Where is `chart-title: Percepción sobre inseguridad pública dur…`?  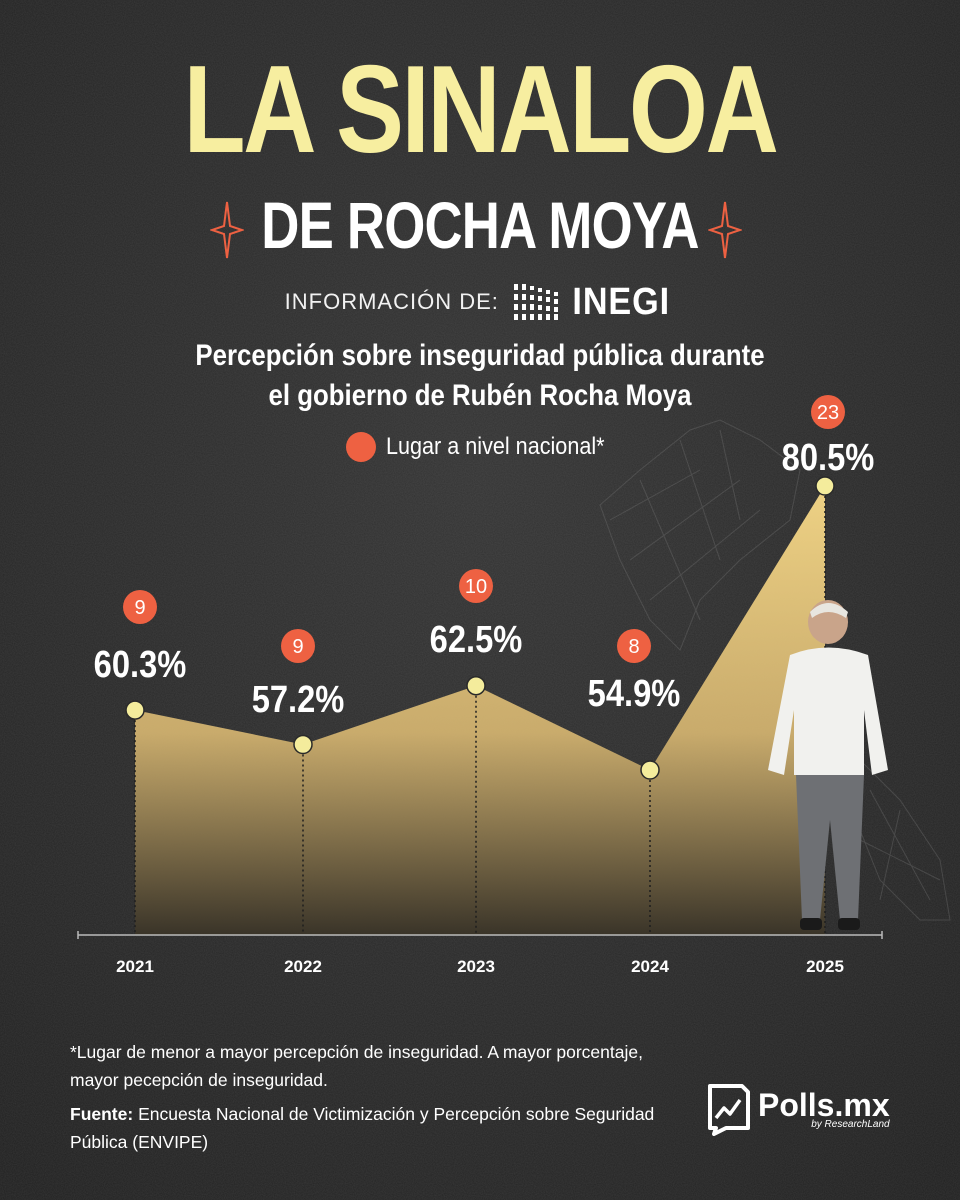
chart-title: Percepción sobre inseguridad pública dur… is located at coordinates (480, 376).